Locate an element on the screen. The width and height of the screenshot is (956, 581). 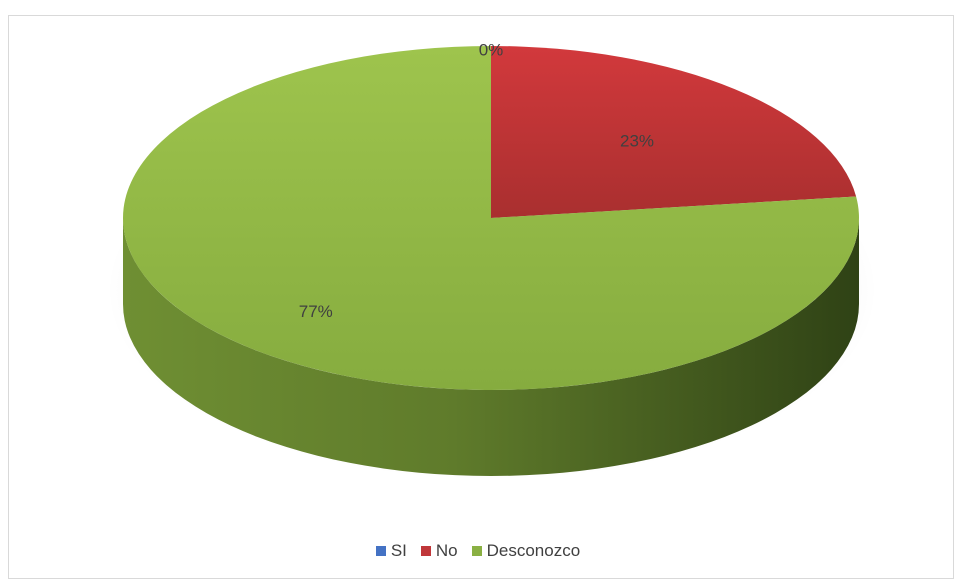
legend-label-no: No is located at coordinates (446, 550).